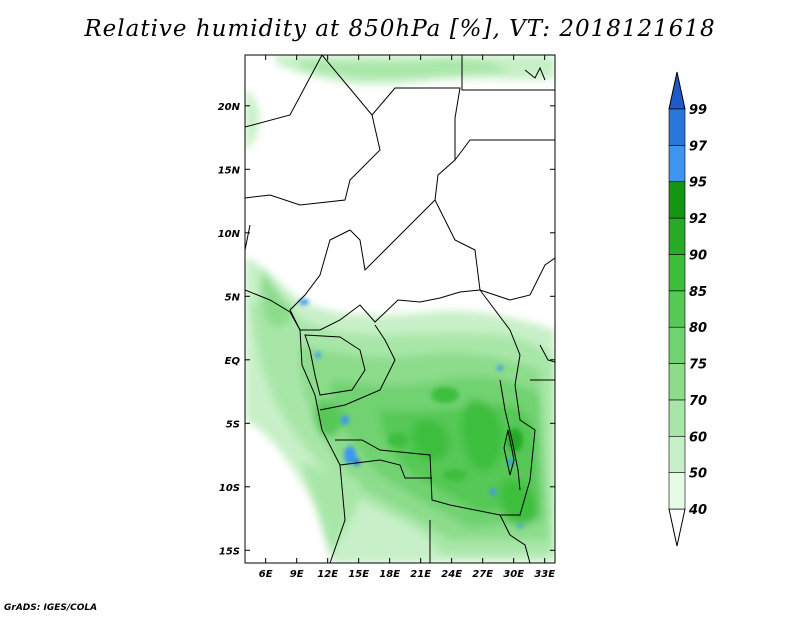  I want to click on lon-tick-label: 33E, so click(544, 574).